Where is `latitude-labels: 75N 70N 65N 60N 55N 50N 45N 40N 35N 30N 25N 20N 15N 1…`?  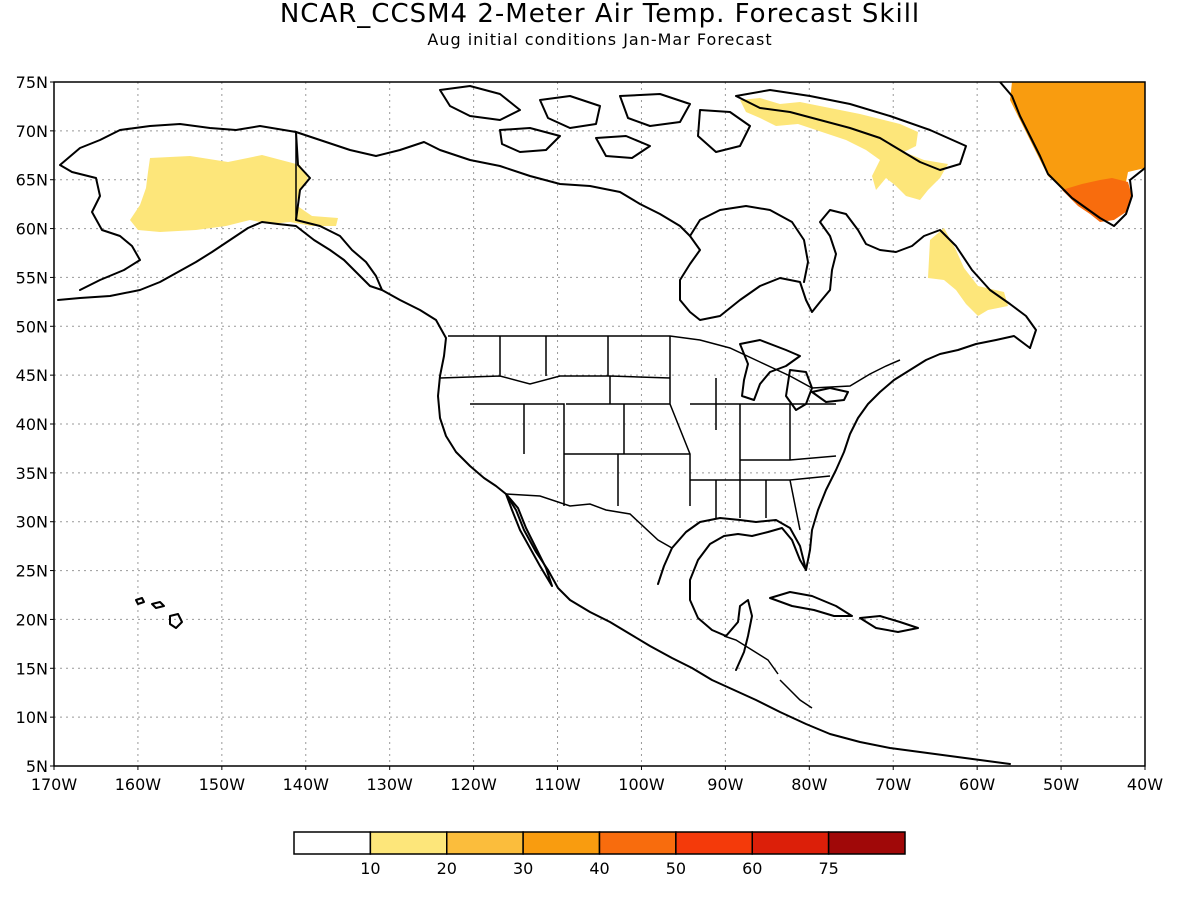
latitude-labels: 75N 70N 65N 60N 55N 50N 45N 40N 35N 30N 25N 20N 15N 1… is located at coordinates (35, 424).